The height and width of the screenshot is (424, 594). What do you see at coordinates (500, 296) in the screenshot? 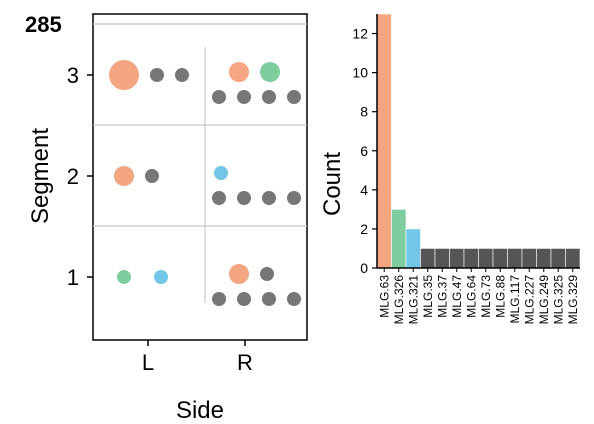
I see `bar-x-tick-label: MLG.88` at bounding box center [500, 296].